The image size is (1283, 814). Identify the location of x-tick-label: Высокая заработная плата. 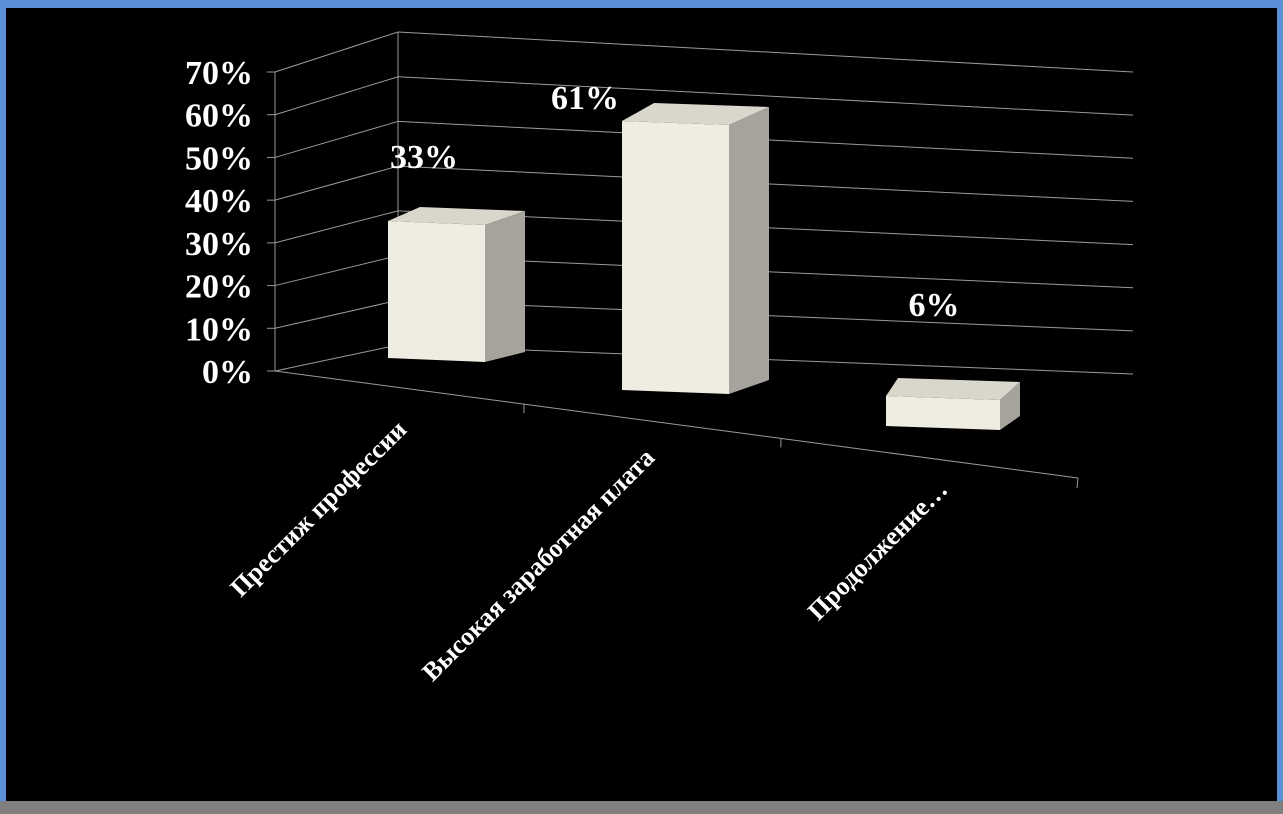
(538, 565).